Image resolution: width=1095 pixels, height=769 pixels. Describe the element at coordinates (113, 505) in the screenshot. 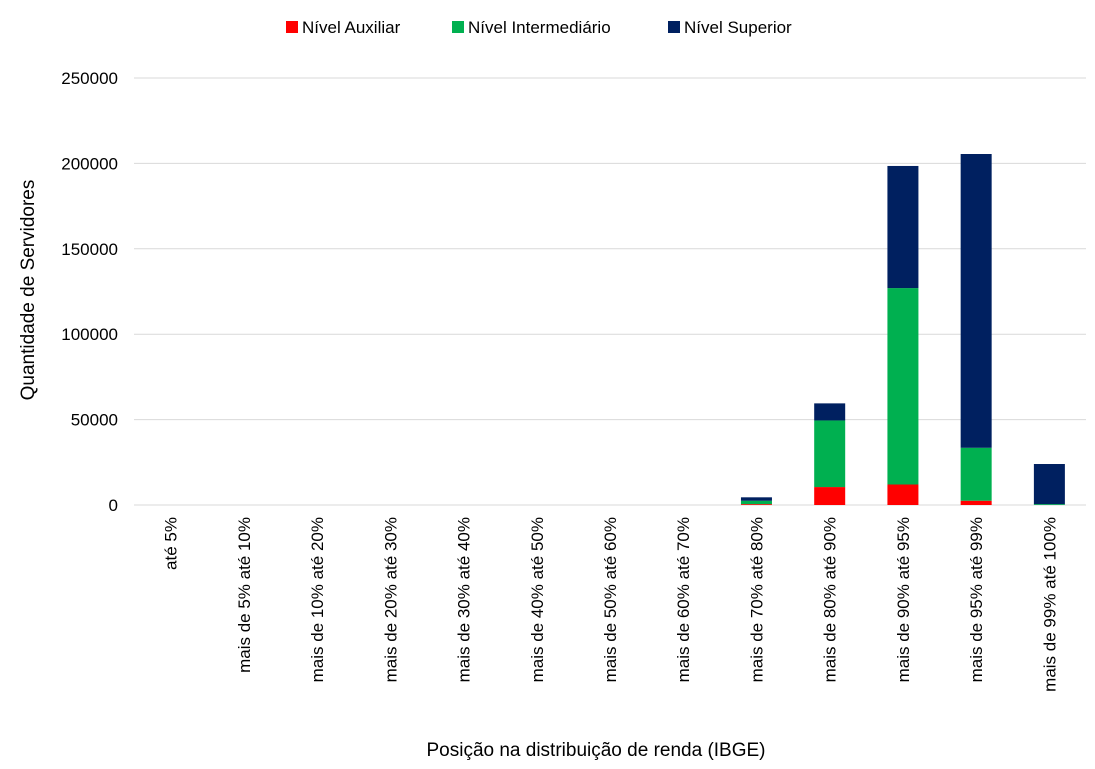

I see `y-tick-label: 0` at that location.